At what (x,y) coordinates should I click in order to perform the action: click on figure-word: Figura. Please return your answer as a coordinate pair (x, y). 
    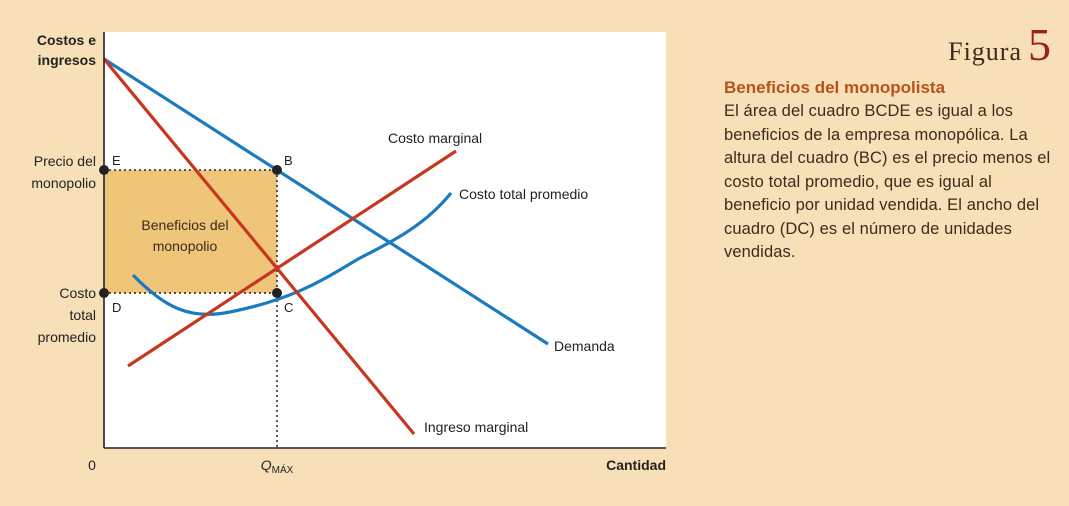
    Looking at the image, I should click on (985, 51).